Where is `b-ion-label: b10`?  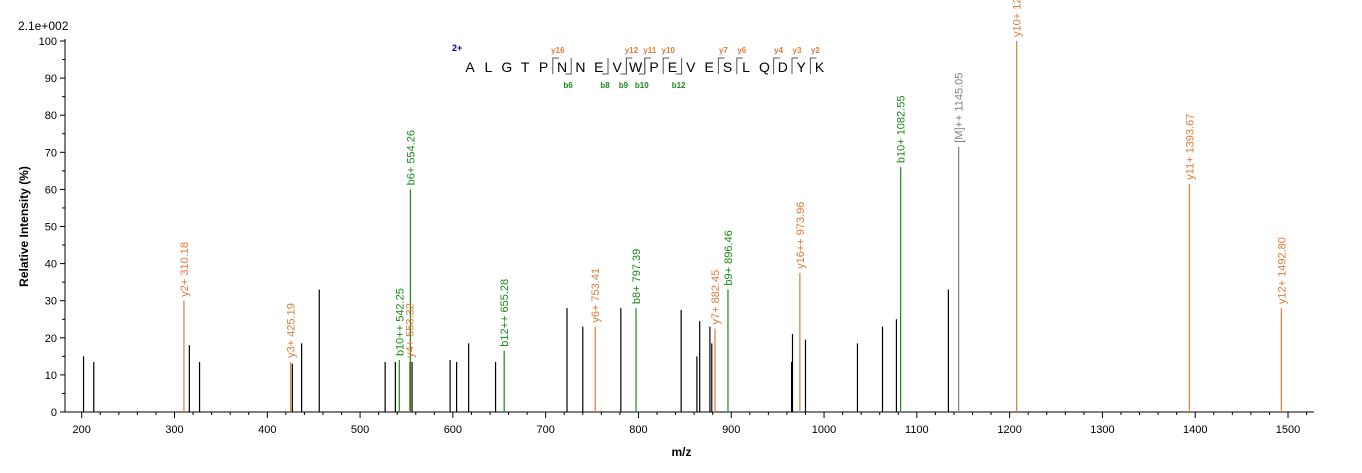 b-ion-label: b10 is located at coordinates (642, 85).